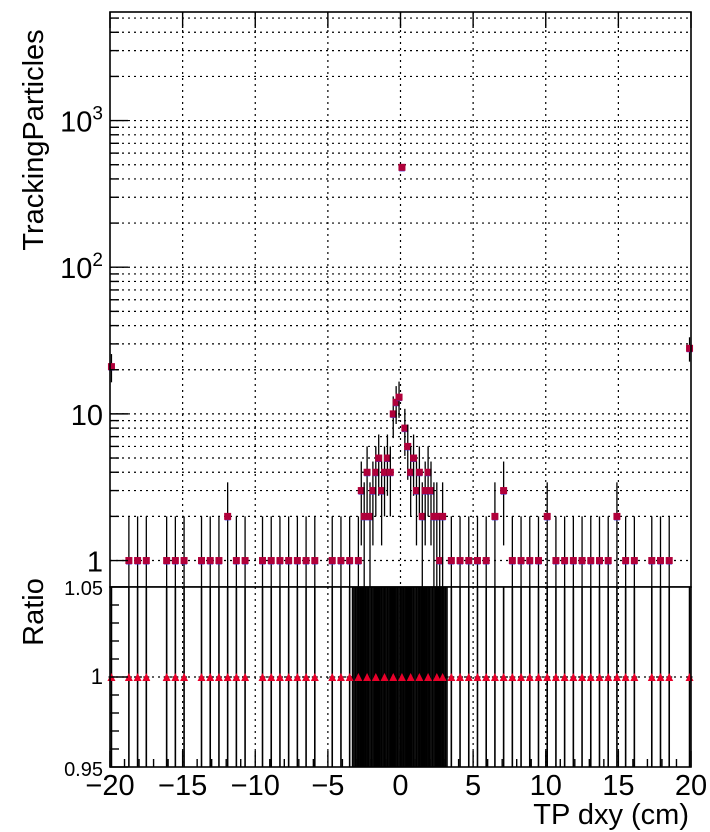  What do you see at coordinates (611, 815) in the screenshot?
I see `x-axis-label: TP dxy (cm)` at bounding box center [611, 815].